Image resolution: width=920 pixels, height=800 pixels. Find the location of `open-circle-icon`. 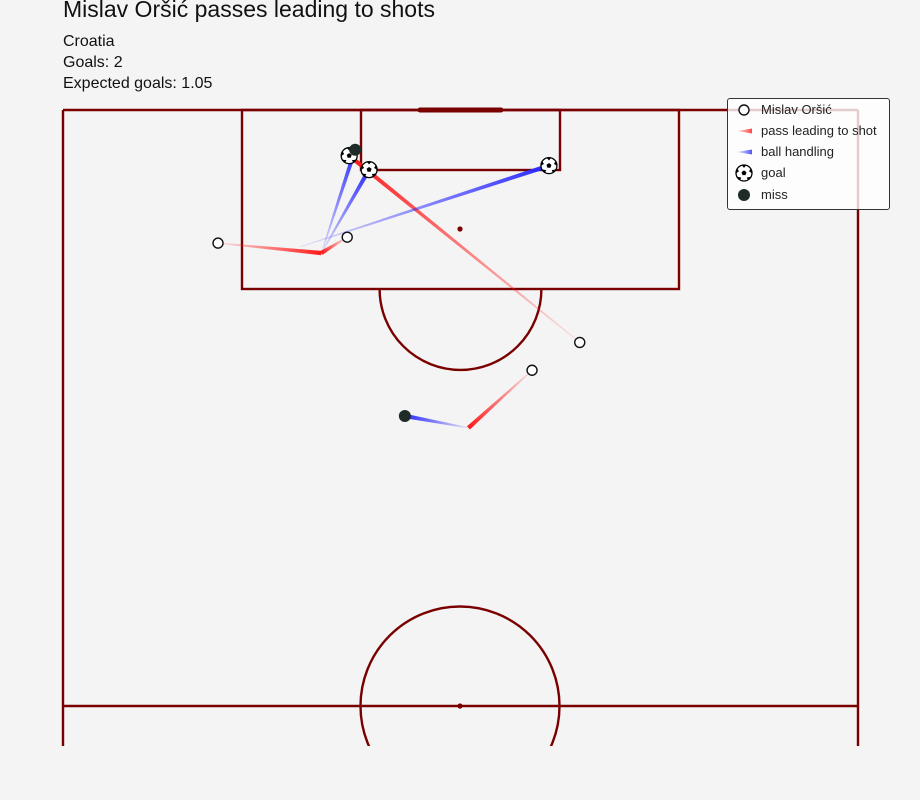

open-circle-icon is located at coordinates (744, 110).